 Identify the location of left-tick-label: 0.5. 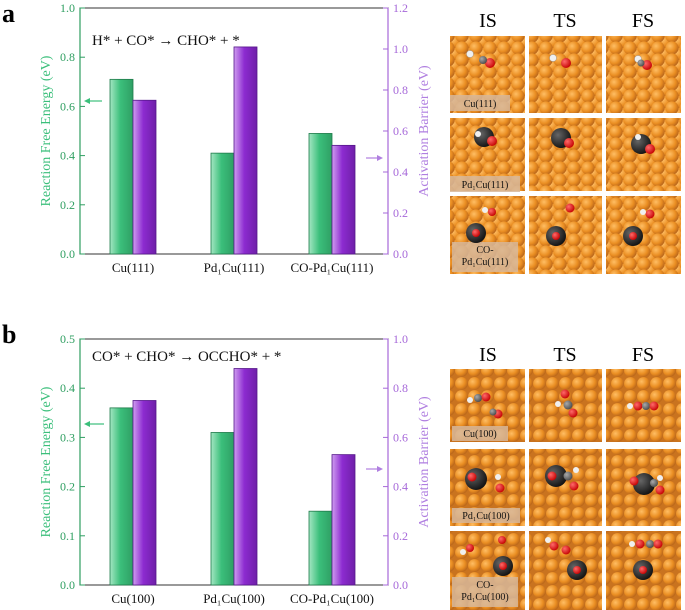
(67, 339).